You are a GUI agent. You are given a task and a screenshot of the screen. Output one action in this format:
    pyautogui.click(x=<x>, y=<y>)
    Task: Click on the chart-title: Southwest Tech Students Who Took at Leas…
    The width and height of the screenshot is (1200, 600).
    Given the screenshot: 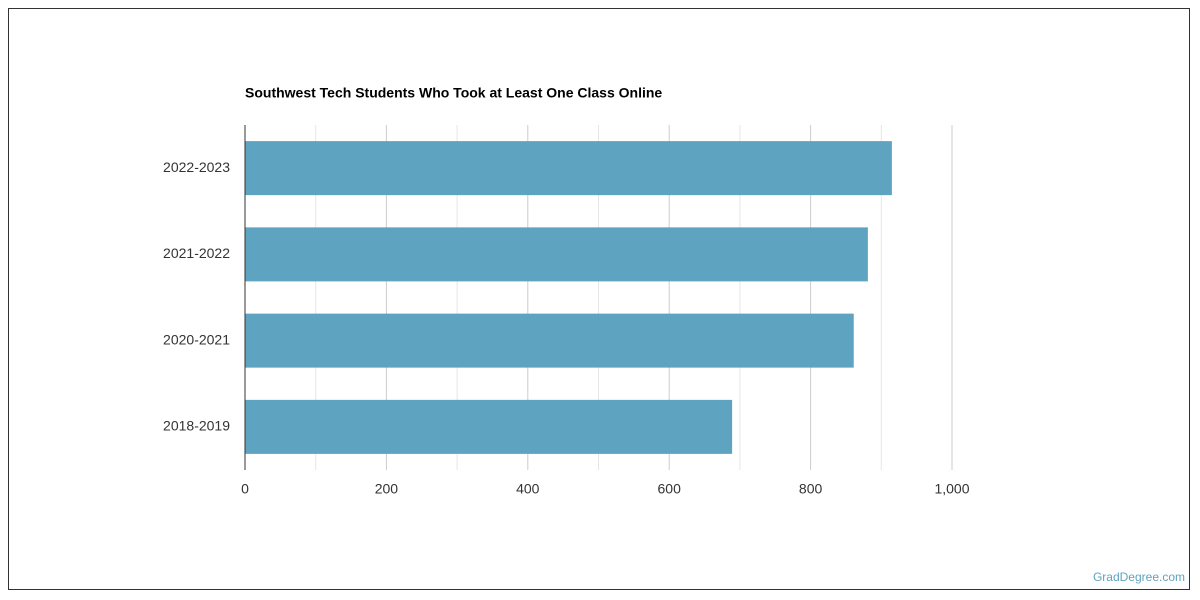 What is the action you would take?
    pyautogui.click(x=453, y=93)
    